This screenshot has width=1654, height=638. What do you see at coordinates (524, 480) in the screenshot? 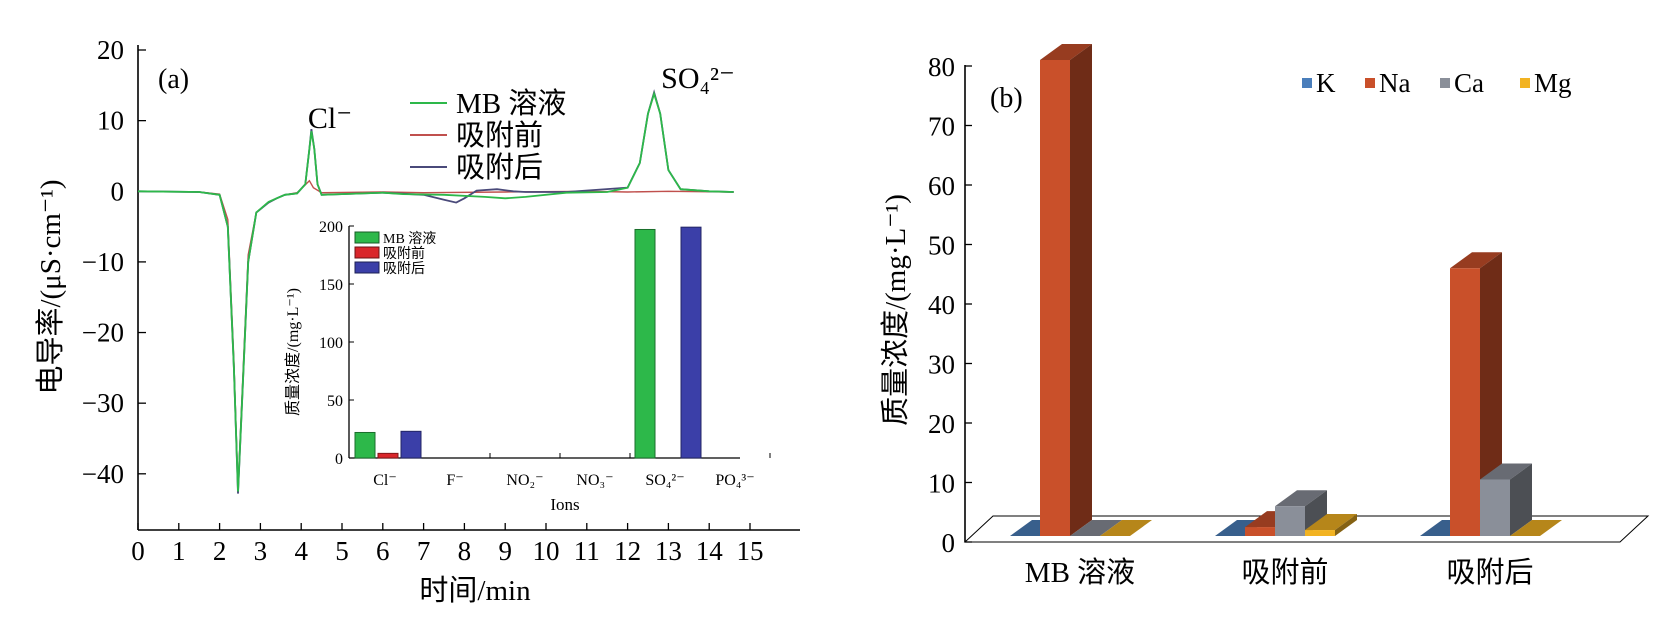
I see `inset-x-tick-label: NO₂⁻` at bounding box center [524, 480].